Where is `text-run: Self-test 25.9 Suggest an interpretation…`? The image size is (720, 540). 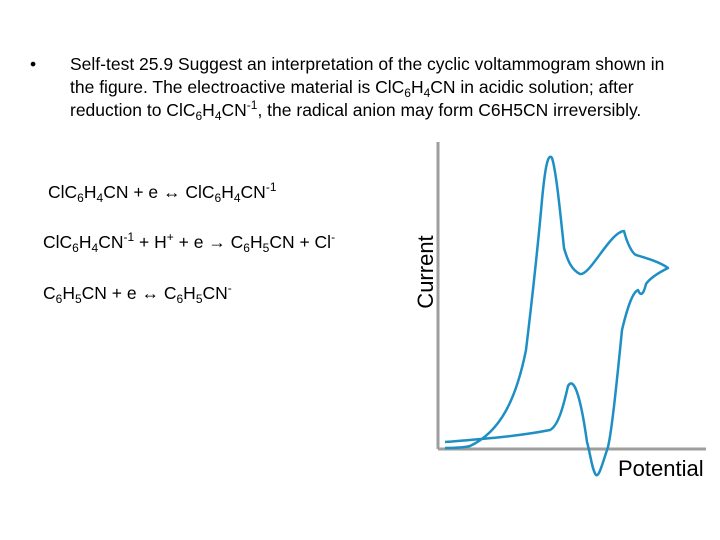
text-run: Self-test 25.9 Suggest an interpretation… is located at coordinates (367, 75).